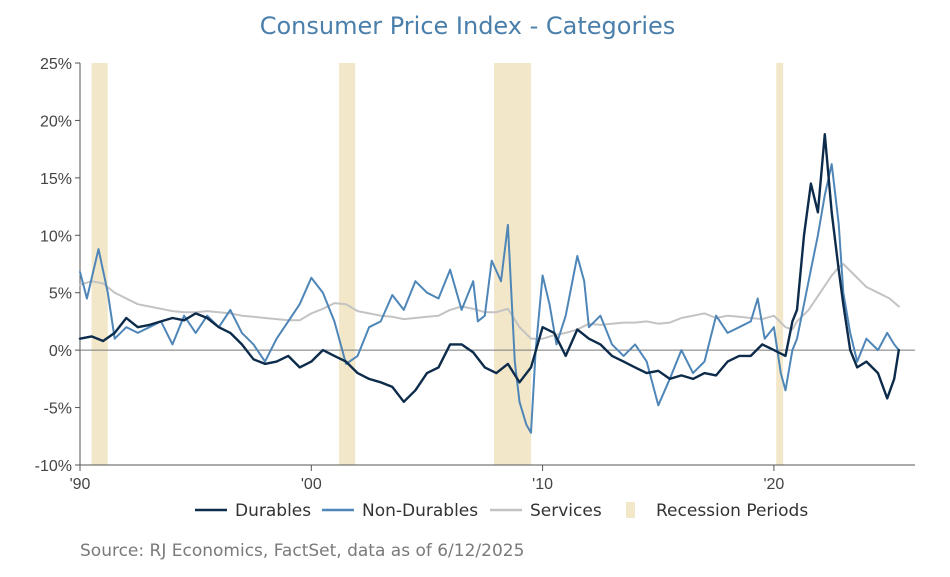 Image resolution: width=950 pixels, height=577 pixels. What do you see at coordinates (60, 294) in the screenshot?
I see `y-tick-label: 5%` at bounding box center [60, 294].